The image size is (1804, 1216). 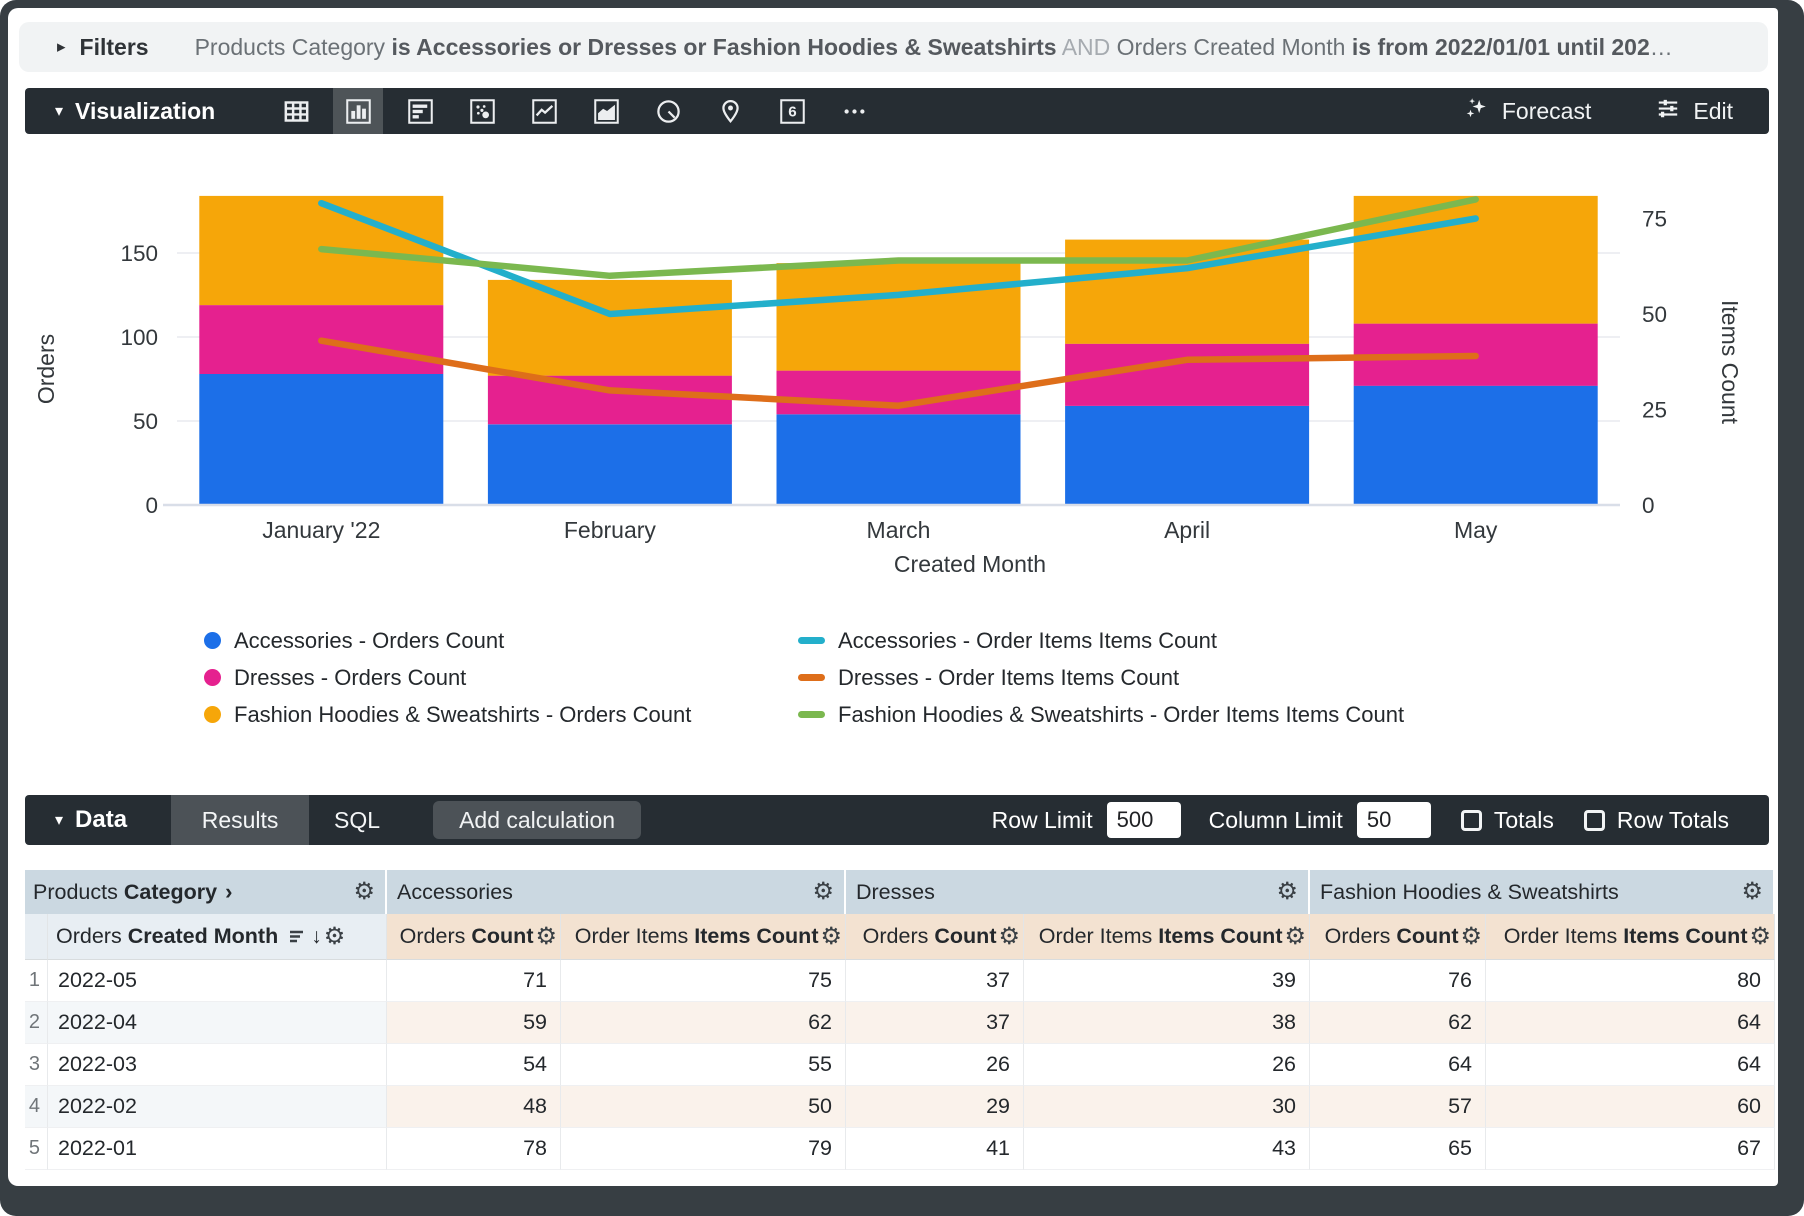 I want to click on legend-item: Dresses - Orders Count, so click(x=447, y=677).